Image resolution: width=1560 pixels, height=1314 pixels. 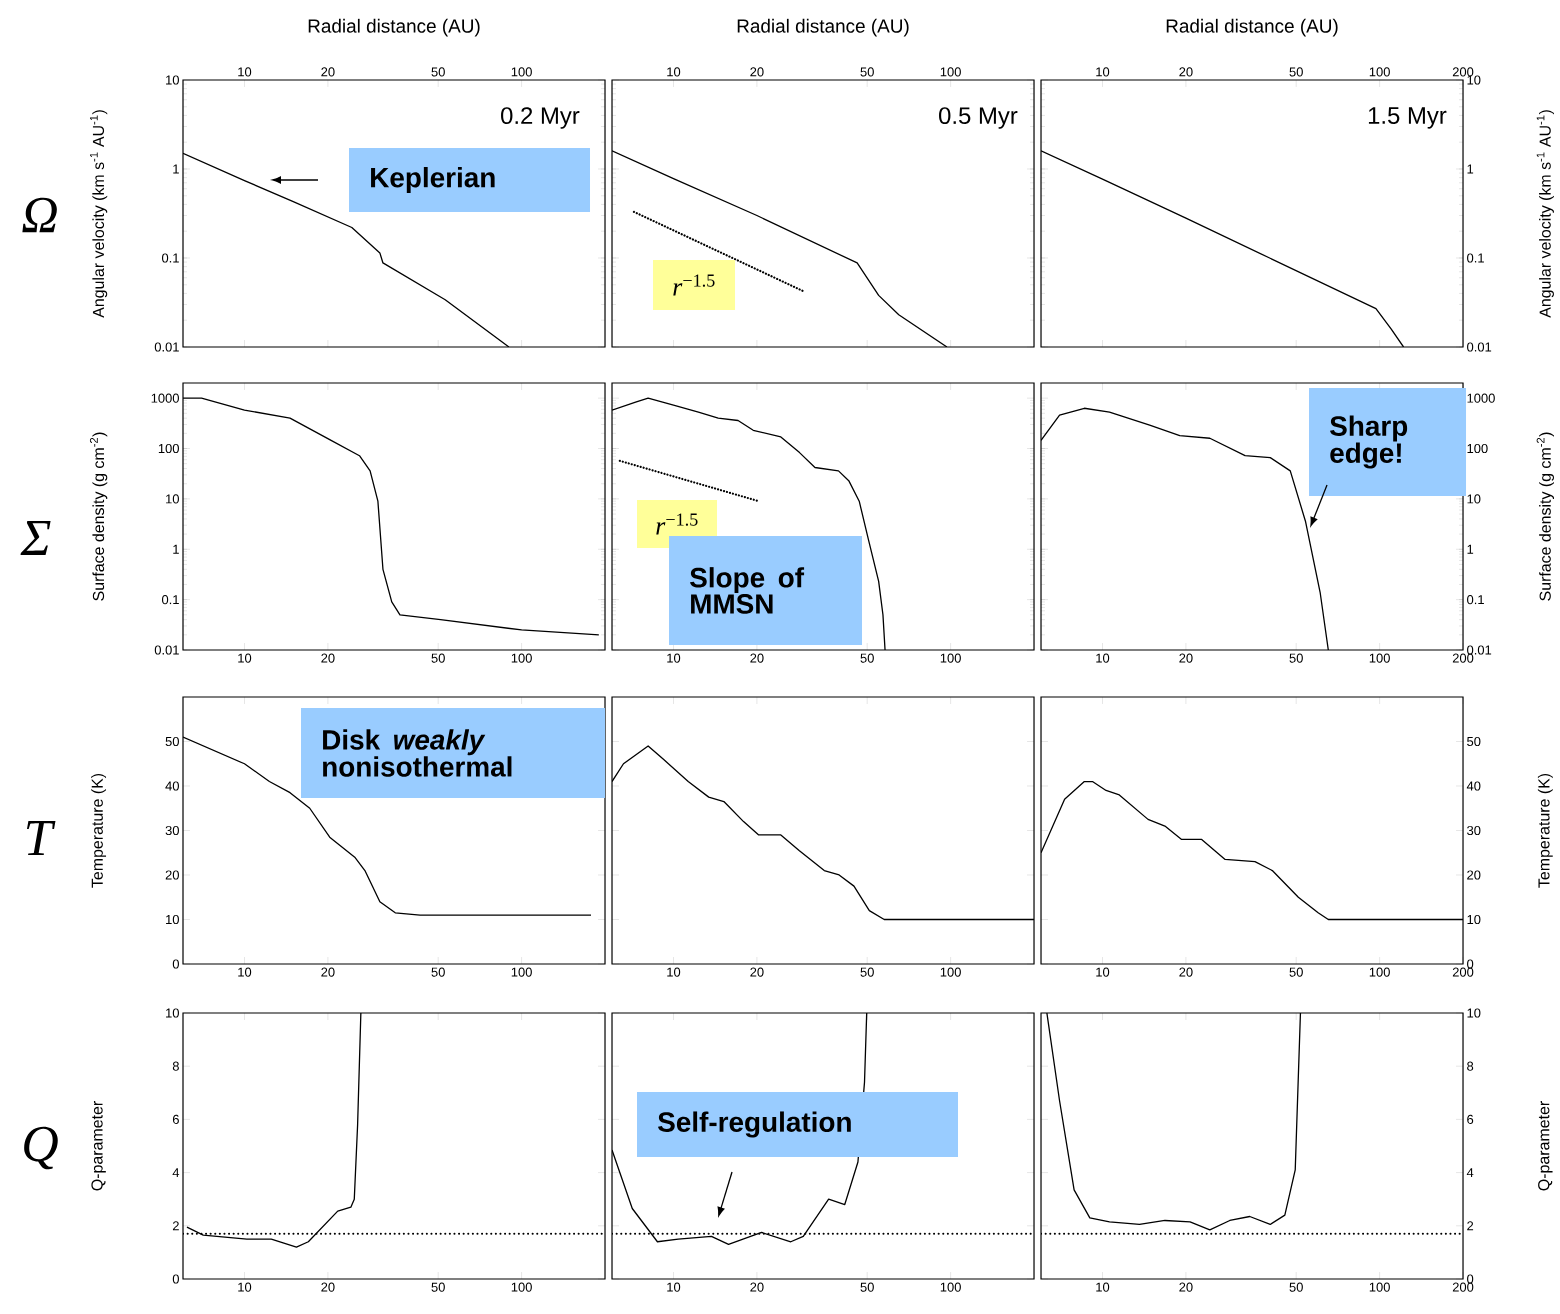 What do you see at coordinates (1481, 398) in the screenshot?
I see `y-tick-label: 1000` at bounding box center [1481, 398].